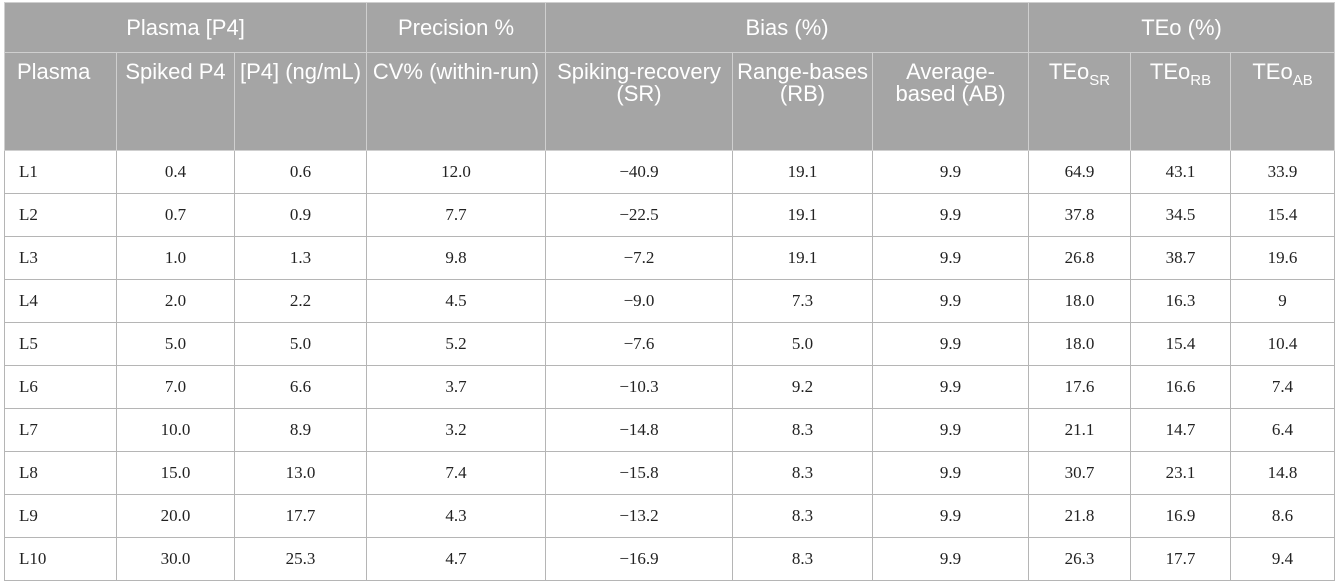 Image resolution: width=1337 pixels, height=581 pixels. What do you see at coordinates (1283, 344) in the screenshot?
I see `cell-teo-ab: 10.4` at bounding box center [1283, 344].